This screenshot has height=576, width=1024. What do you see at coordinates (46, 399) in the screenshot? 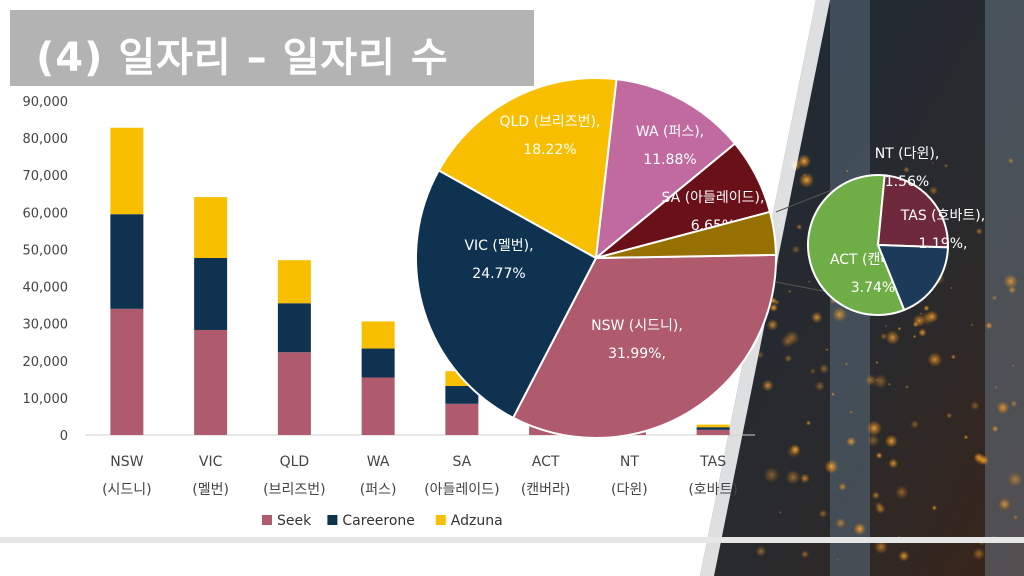
I see `y-tick-label: 10,000` at bounding box center [46, 399].